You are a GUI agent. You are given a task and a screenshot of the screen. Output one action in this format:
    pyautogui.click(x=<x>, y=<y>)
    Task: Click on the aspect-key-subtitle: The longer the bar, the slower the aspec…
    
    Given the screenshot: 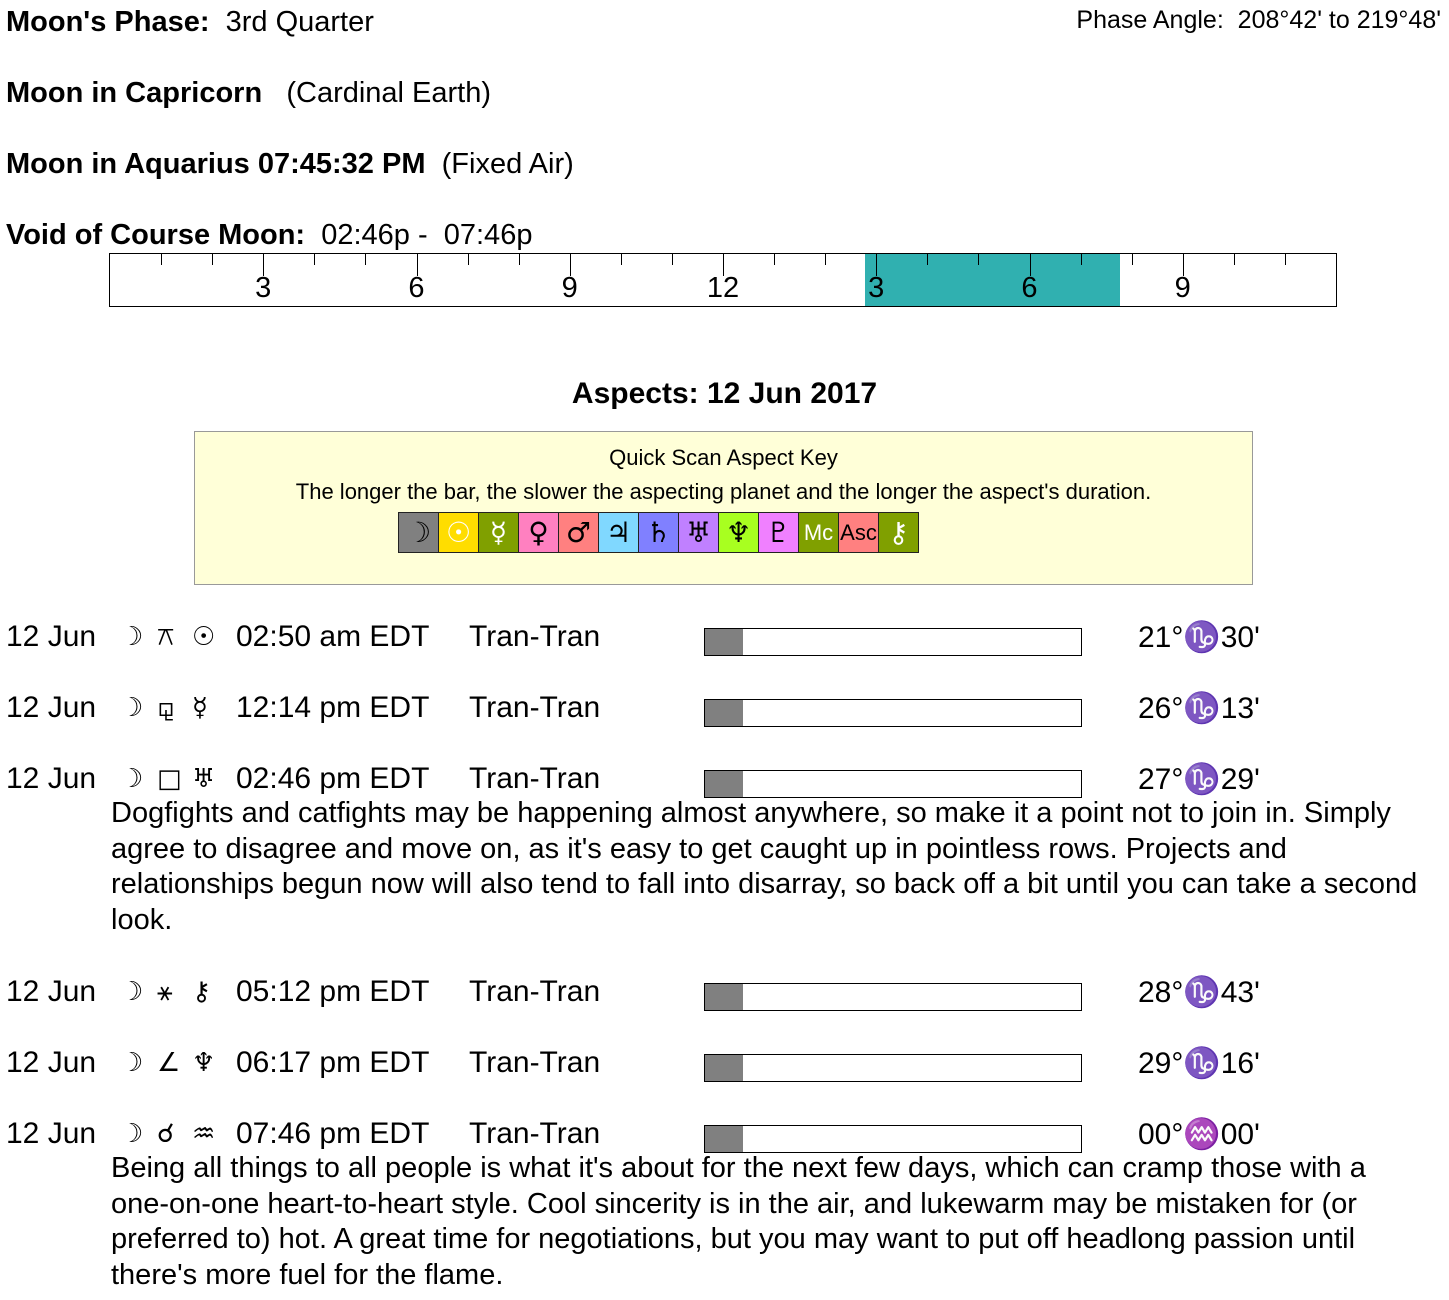 What is the action you would take?
    pyautogui.click(x=723, y=491)
    